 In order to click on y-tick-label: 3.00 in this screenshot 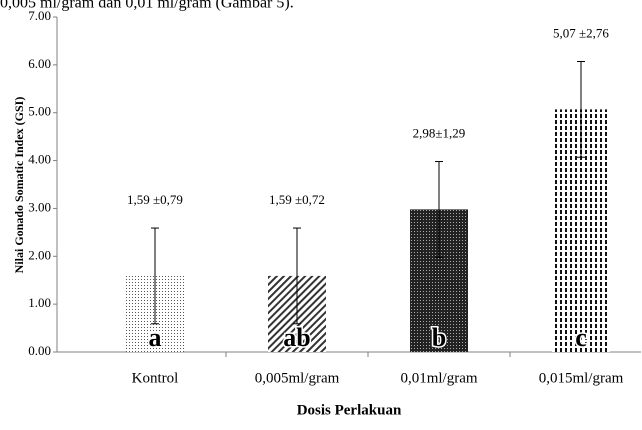, I will do `click(39, 206)`.